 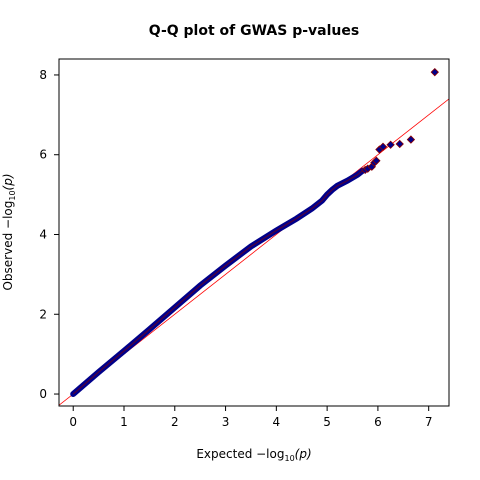 I want to click on x-tick-label-7: 7, so click(x=429, y=422).